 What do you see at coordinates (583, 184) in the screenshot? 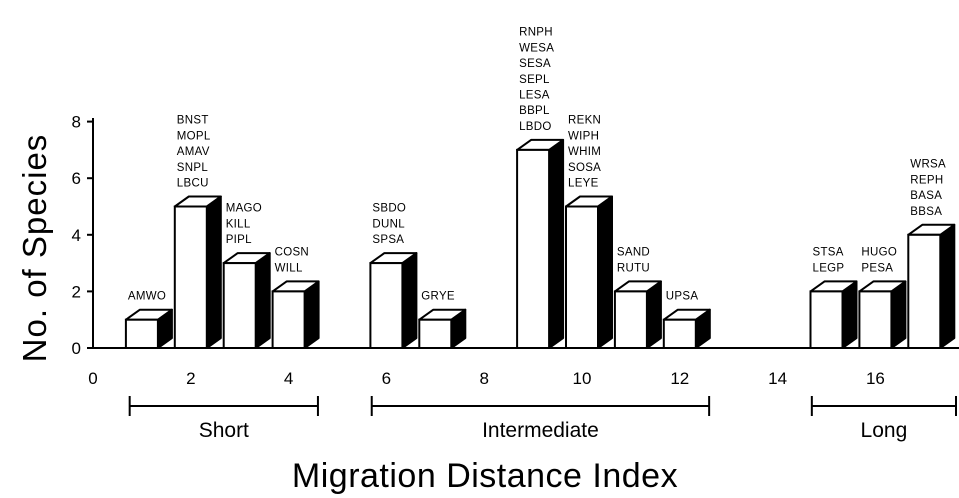
I see `species-label: LEYE` at bounding box center [583, 184].